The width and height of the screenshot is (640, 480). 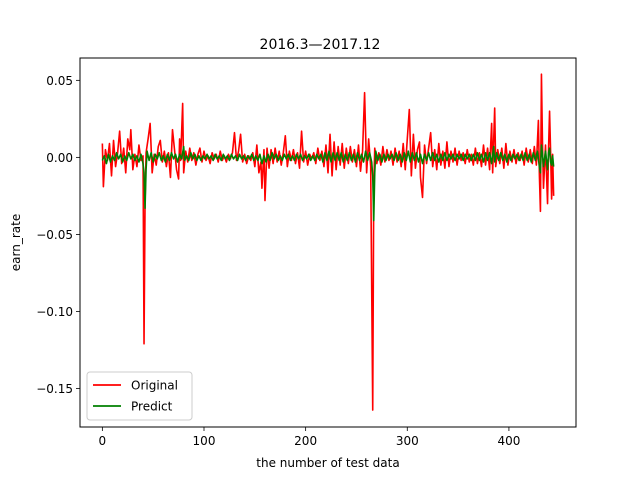 I want to click on x-tick-label: 300, so click(x=407, y=441).